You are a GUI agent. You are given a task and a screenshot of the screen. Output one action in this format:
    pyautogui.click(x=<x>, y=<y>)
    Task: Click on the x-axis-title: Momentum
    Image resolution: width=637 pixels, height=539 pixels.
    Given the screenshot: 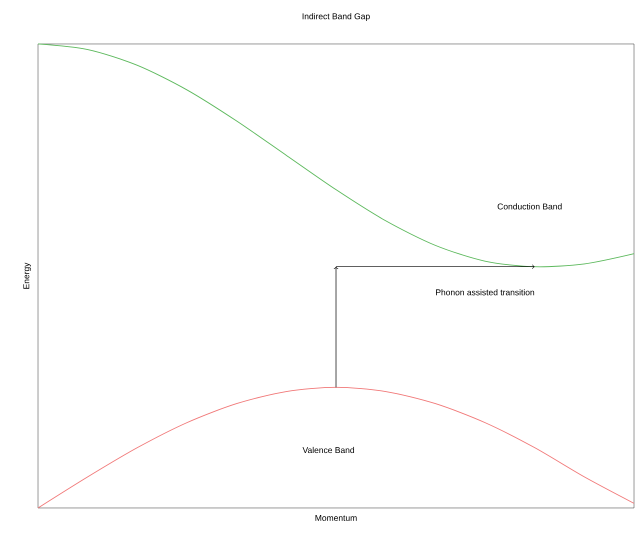 What is the action you would take?
    pyautogui.click(x=336, y=518)
    